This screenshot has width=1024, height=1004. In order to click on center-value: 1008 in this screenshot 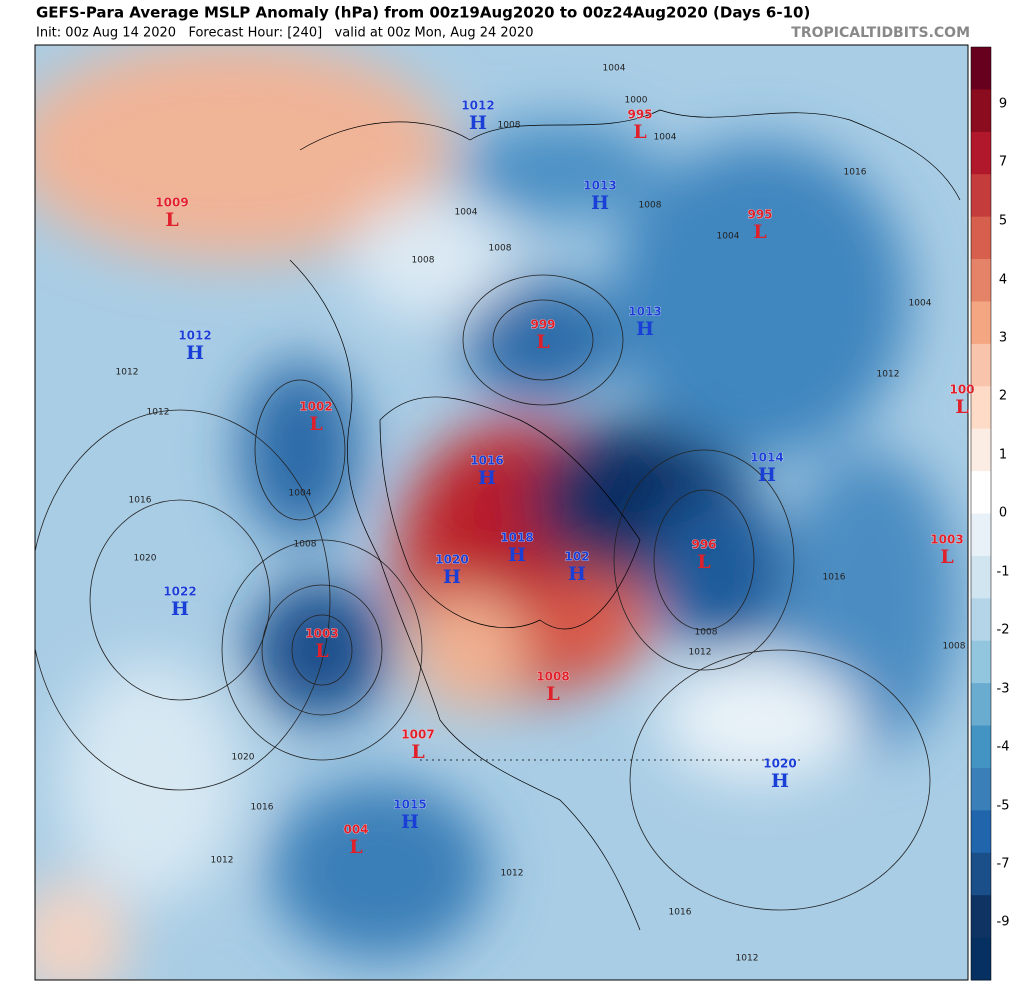, I will do `click(552, 677)`.